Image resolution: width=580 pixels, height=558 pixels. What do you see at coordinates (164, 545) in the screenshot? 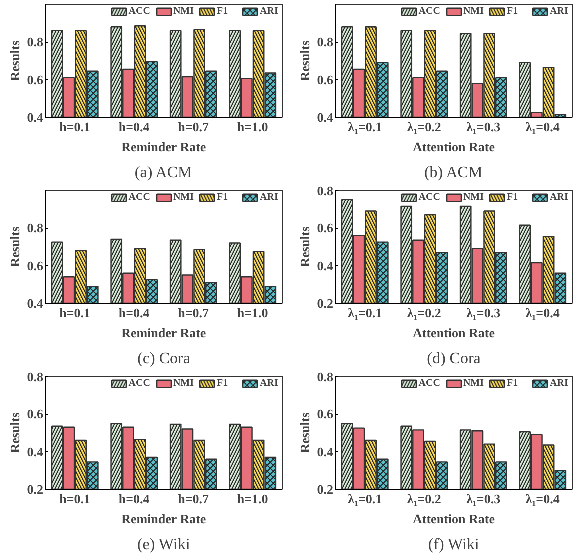
I see `text: (e) Wiki` at bounding box center [164, 545].